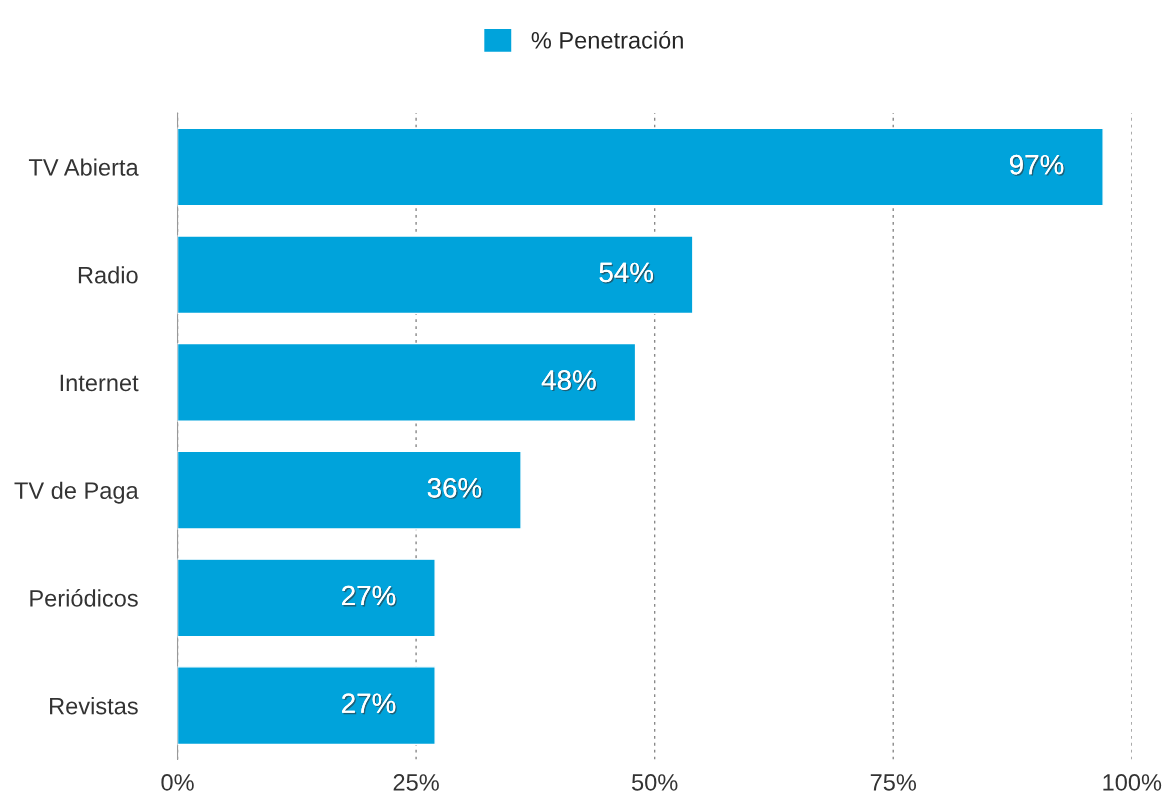 The height and width of the screenshot is (808, 1168). Describe the element at coordinates (99, 383) in the screenshot. I see `y-tick-label: Internet` at that location.